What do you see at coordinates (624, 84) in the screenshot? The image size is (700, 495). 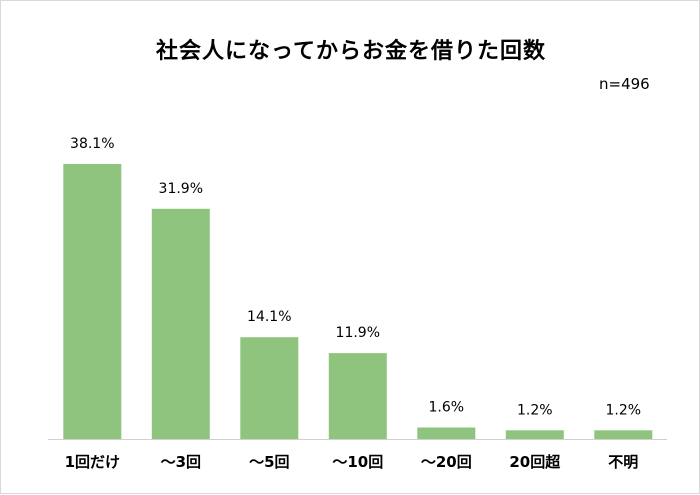 I see `sample-size-note: n=496` at bounding box center [624, 84].